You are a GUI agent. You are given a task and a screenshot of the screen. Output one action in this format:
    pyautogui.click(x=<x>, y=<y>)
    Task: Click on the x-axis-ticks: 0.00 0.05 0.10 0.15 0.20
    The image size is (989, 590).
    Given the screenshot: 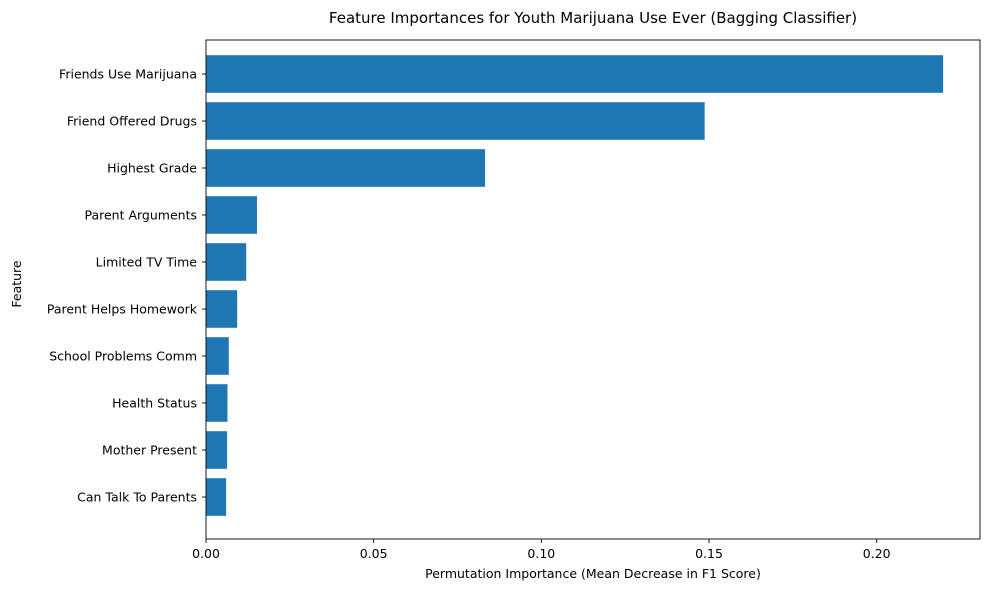 What is the action you would take?
    pyautogui.click(x=541, y=550)
    